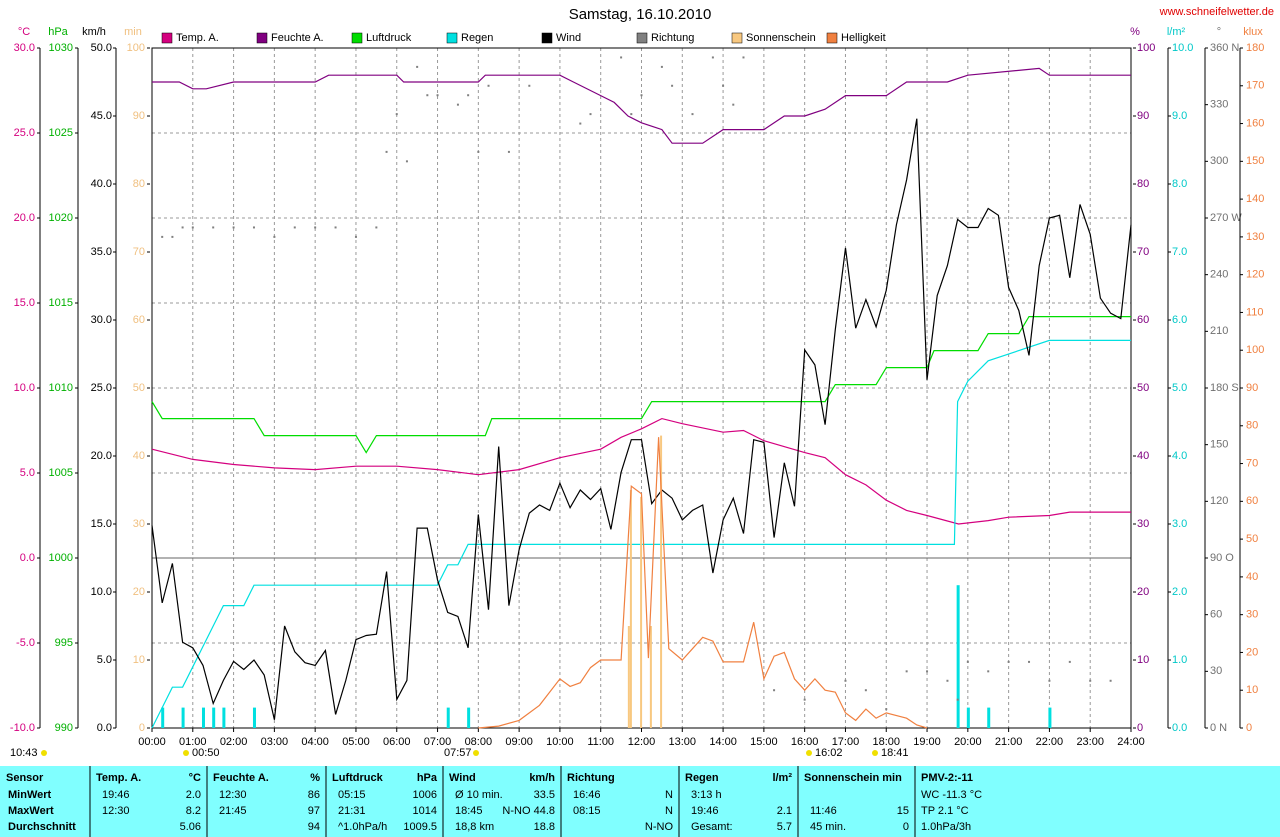 This screenshot has width=1280, height=837. What do you see at coordinates (101, 252) in the screenshot?
I see `y-tick-label: 35.0` at bounding box center [101, 252].